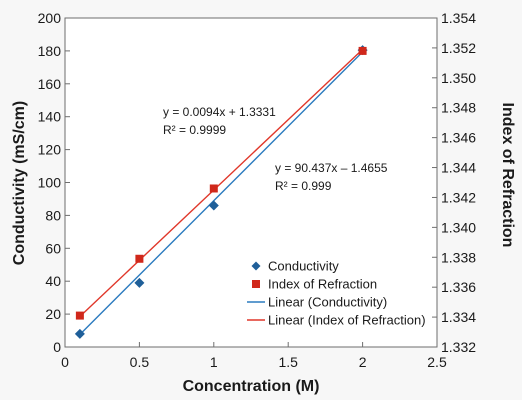 The height and width of the screenshot is (405, 522). Describe the element at coordinates (458, 197) in the screenshot. I see `y-right-tick-label: 1.342` at that location.